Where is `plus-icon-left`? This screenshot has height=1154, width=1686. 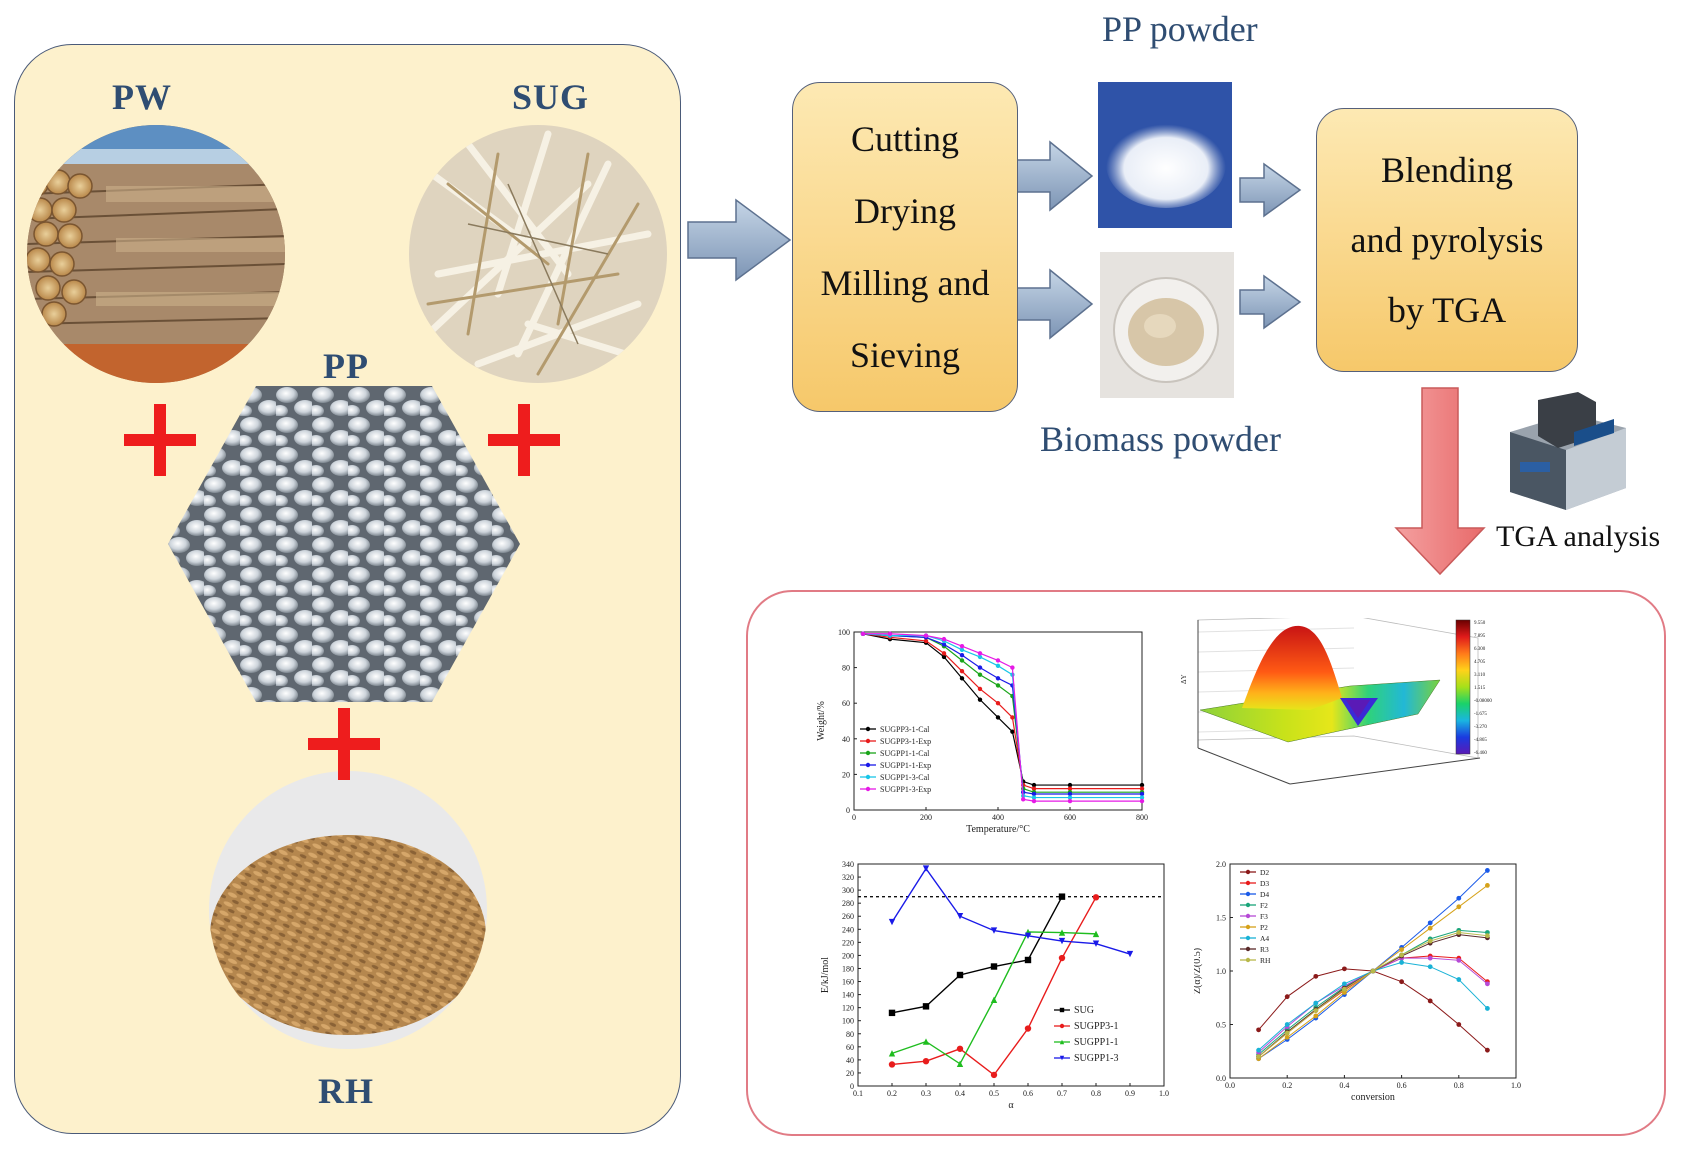 plus-icon-left is located at coordinates (160, 440).